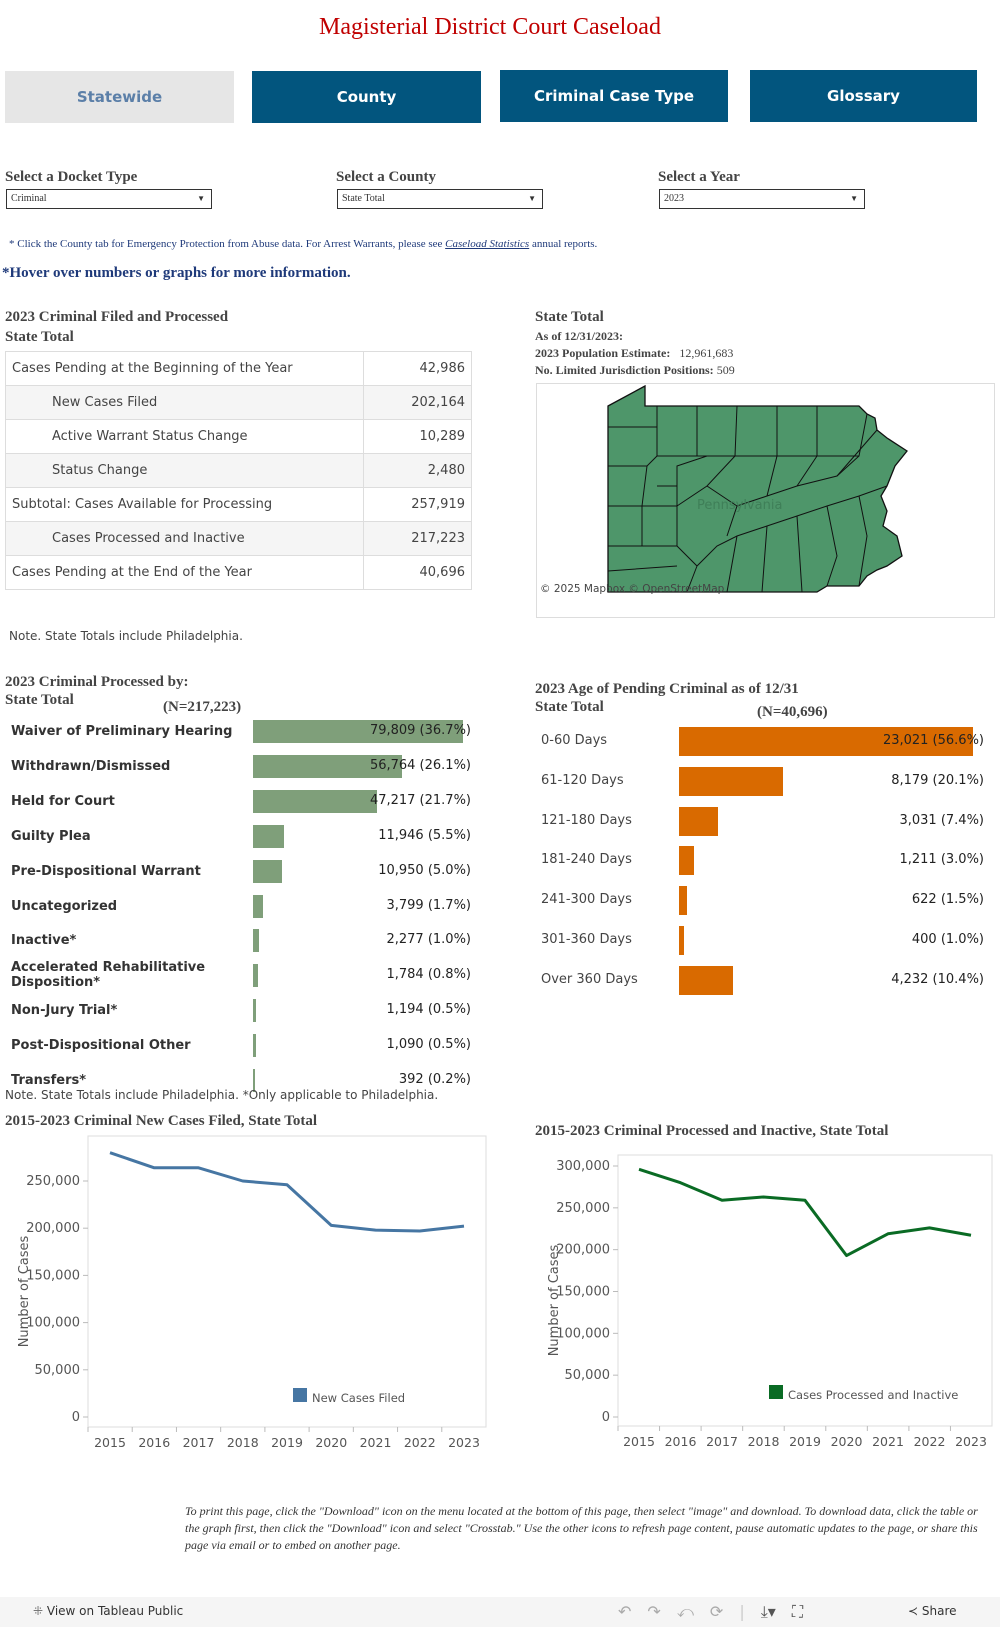  I want to click on select-value: State Total, so click(363, 198).